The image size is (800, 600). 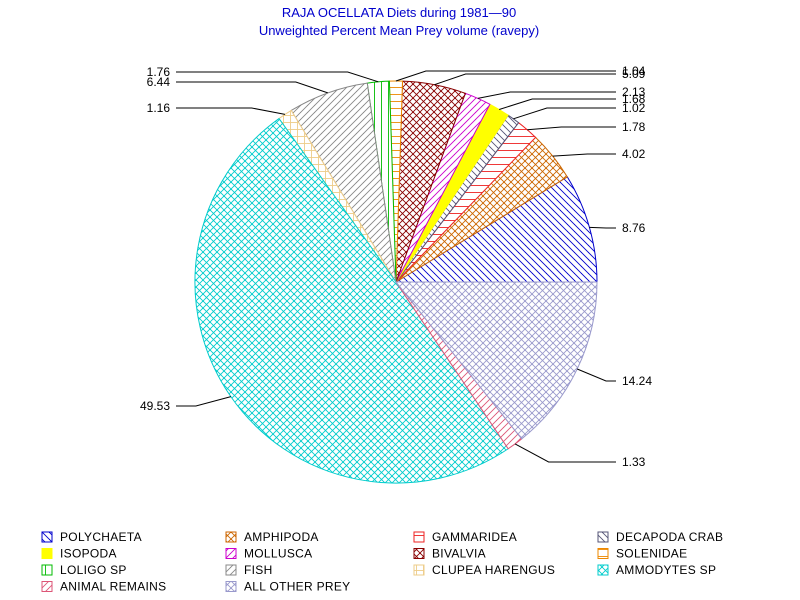 I want to click on legend-label-gammaridea: GAMMARIDEA, so click(x=474, y=537).